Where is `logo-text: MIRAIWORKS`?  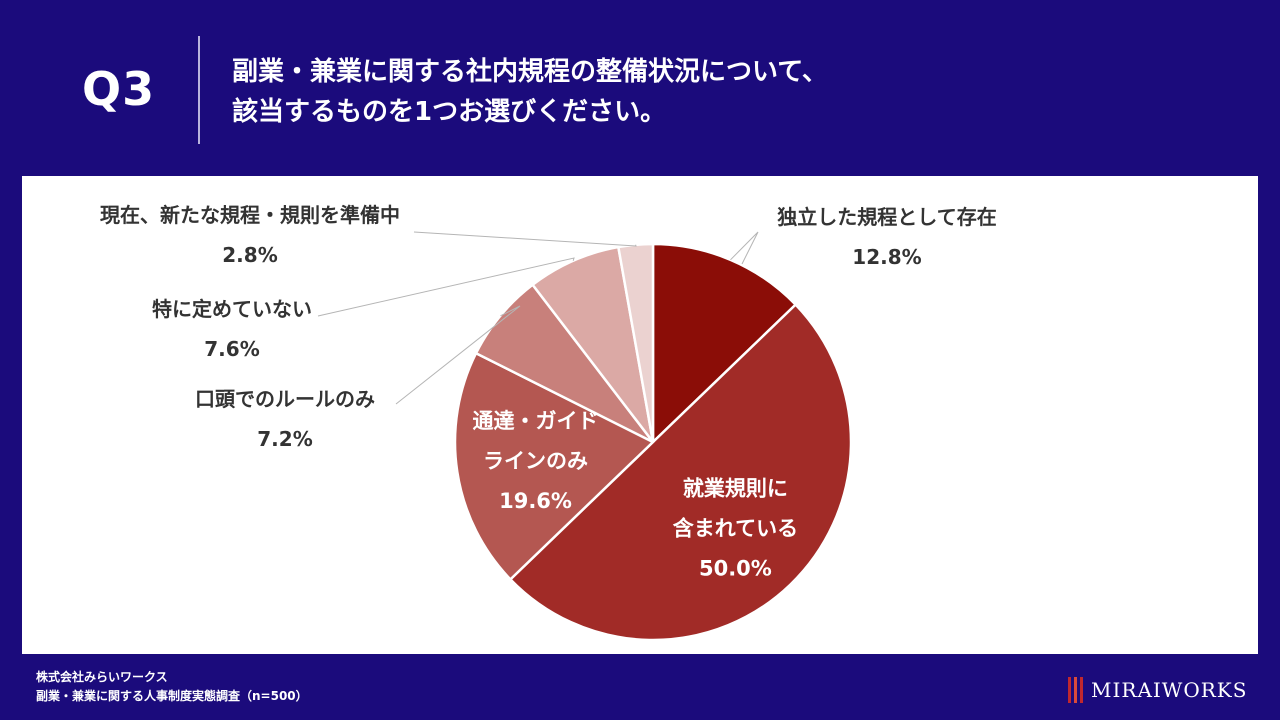
logo-text: MIRAIWORKS is located at coordinates (1169, 690).